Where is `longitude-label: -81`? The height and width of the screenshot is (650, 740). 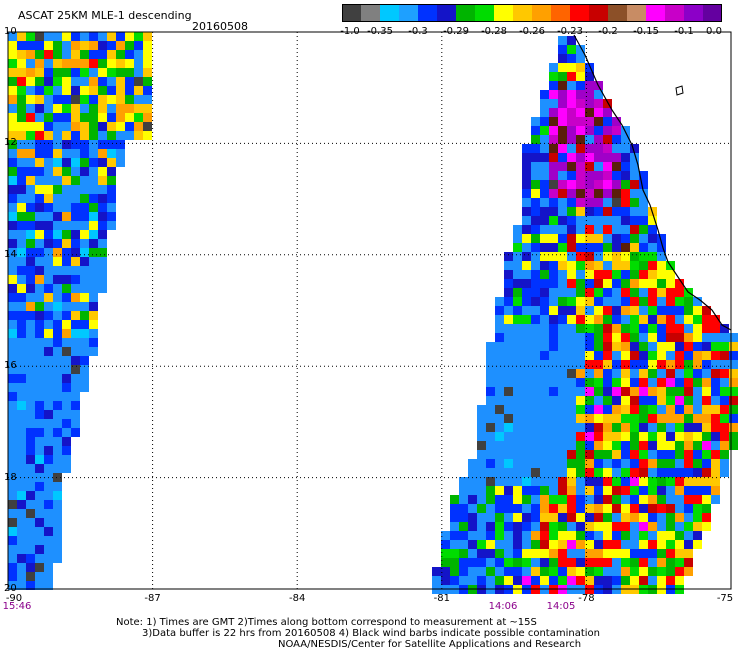 longitude-label: -81 is located at coordinates (441, 598).